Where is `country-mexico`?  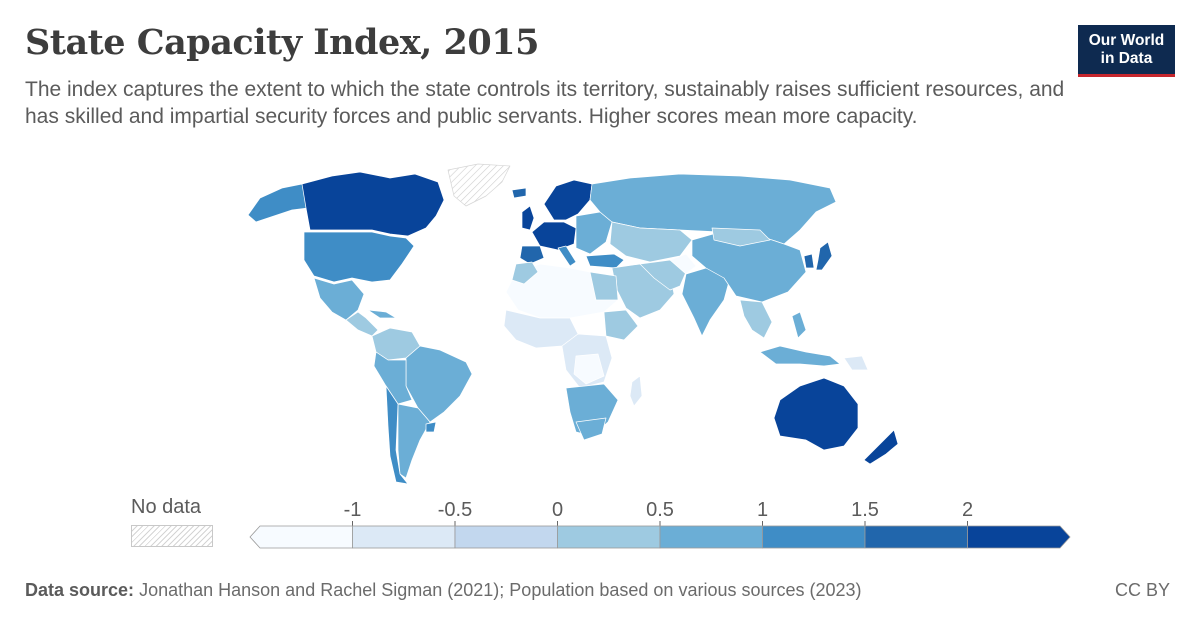
country-mexico is located at coordinates (339, 299).